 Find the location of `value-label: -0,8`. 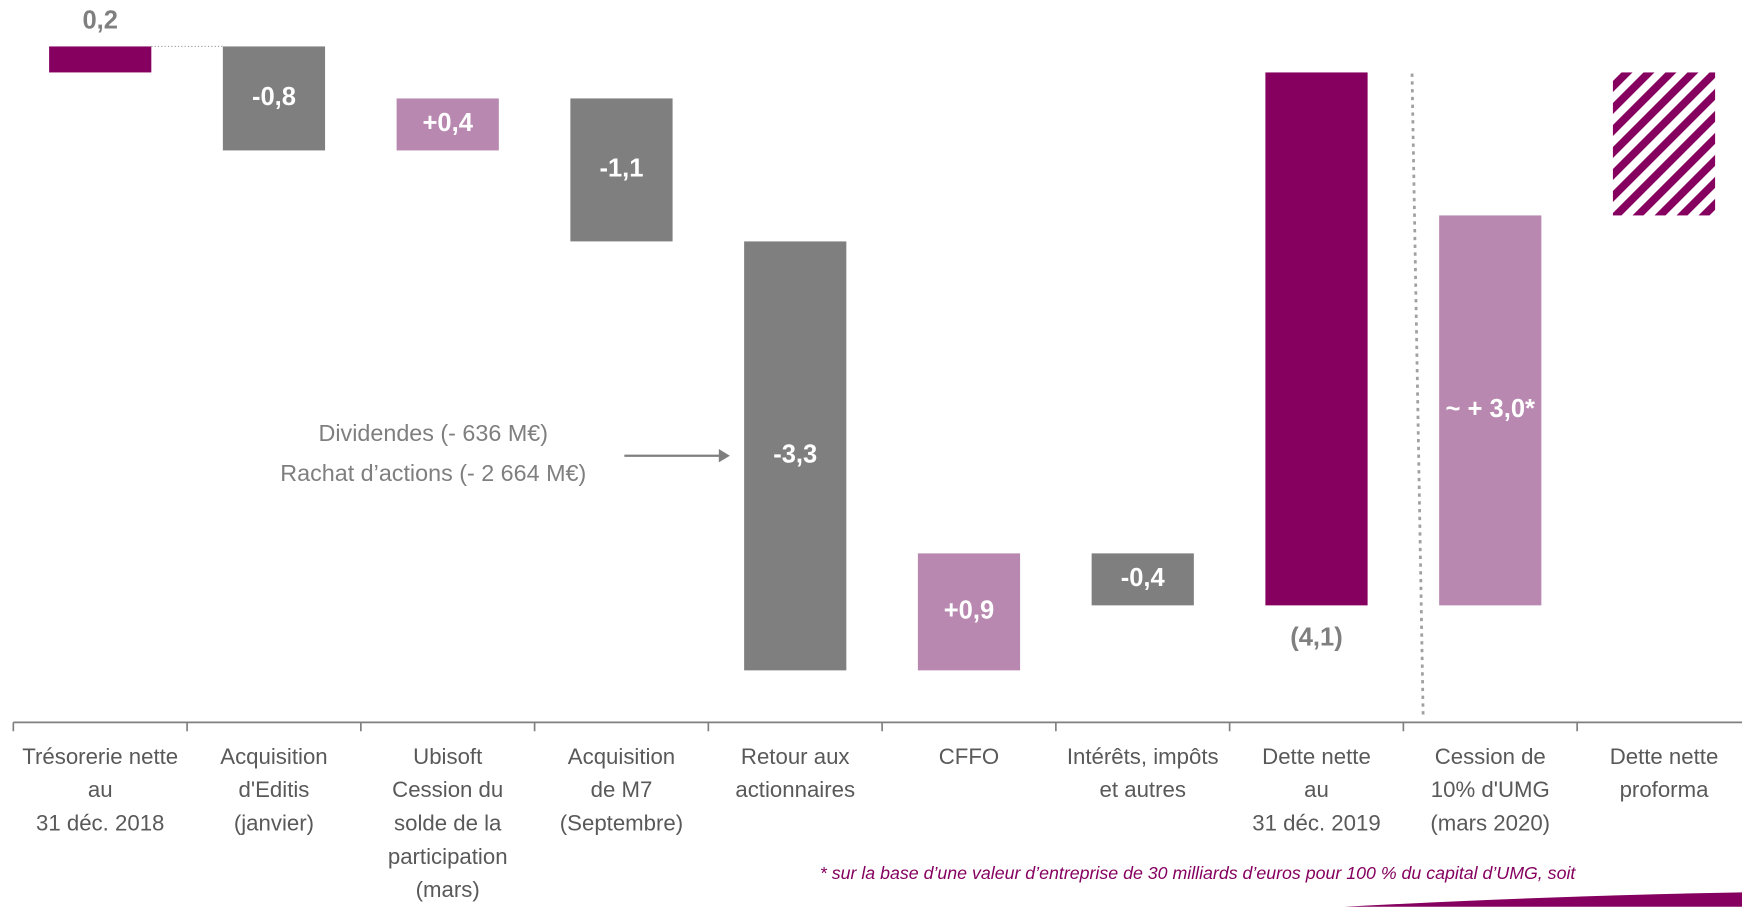

value-label: -0,8 is located at coordinates (274, 97).